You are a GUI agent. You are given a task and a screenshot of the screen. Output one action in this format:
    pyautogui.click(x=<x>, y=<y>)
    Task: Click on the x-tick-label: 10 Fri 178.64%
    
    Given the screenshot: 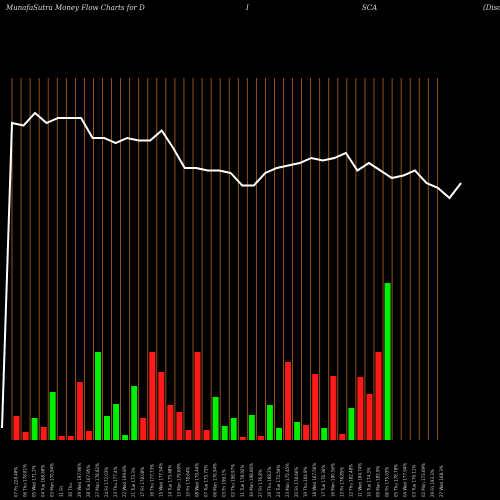 What is the action you would take?
    pyautogui.click(x=187, y=482)
    